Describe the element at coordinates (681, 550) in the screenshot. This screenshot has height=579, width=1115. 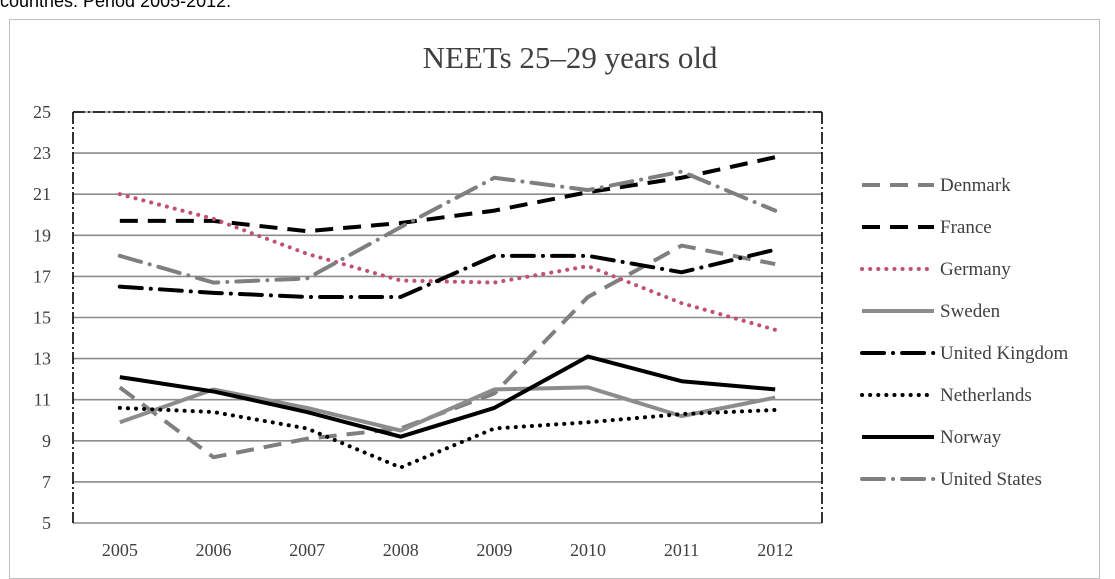
I see `x-tick-label: 2011` at that location.